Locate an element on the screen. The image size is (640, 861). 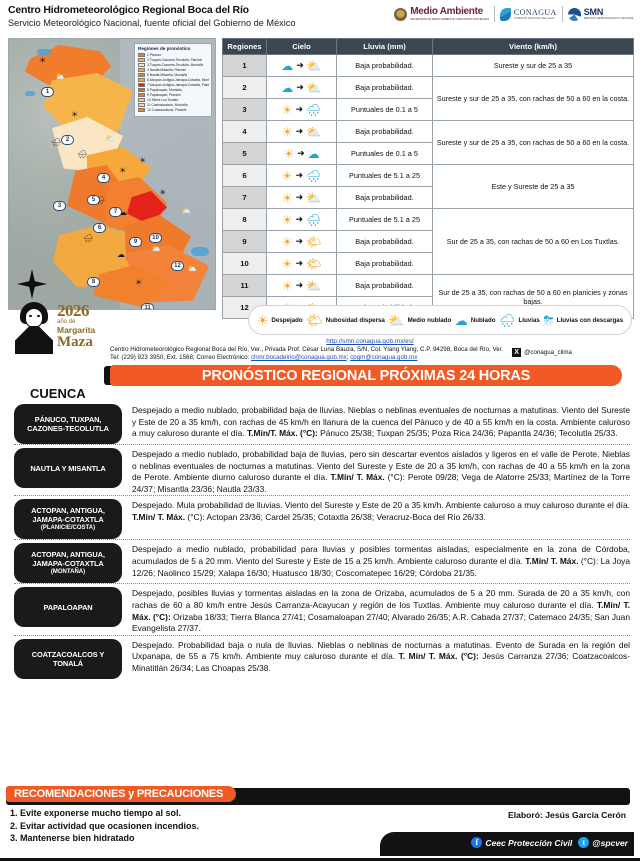
conagua-logo: CONAGUA COMISIÓN NACIONAL DEL AGUA is located at coordinates (528, 14).